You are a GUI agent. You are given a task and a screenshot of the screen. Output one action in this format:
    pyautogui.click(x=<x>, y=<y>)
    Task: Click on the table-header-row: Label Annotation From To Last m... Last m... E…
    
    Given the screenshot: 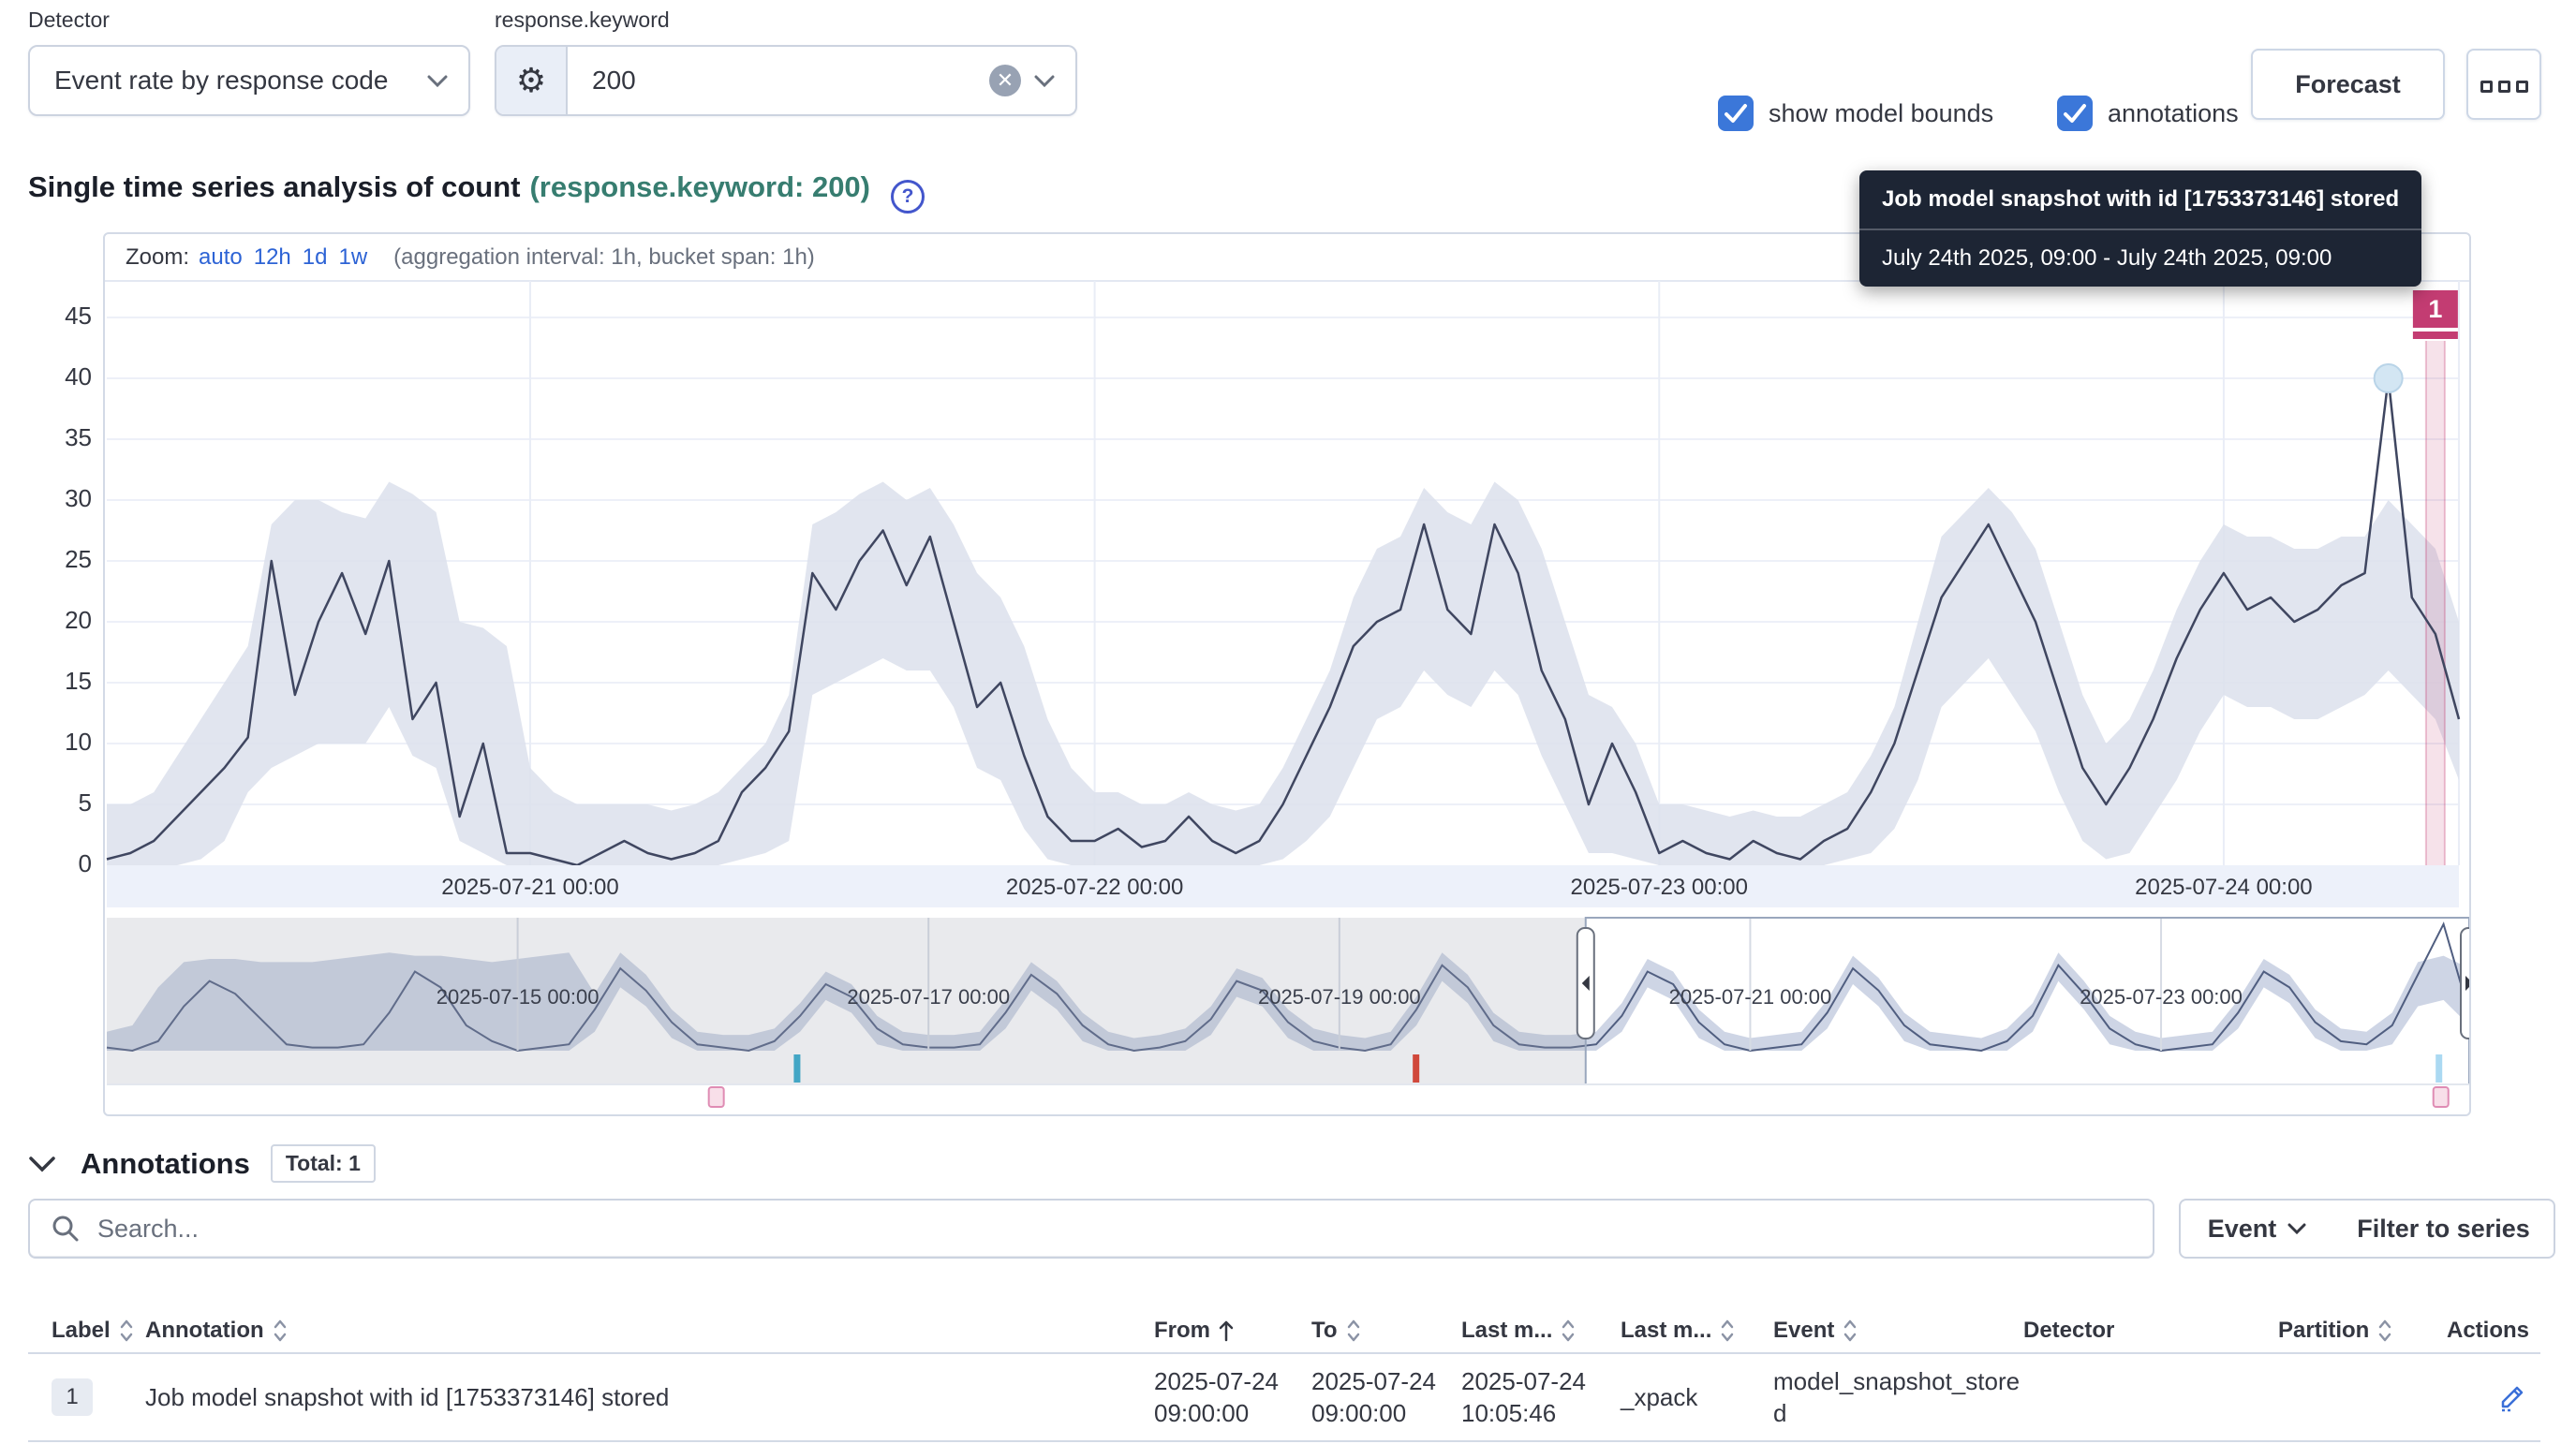 What is the action you would take?
    pyautogui.click(x=1284, y=1331)
    